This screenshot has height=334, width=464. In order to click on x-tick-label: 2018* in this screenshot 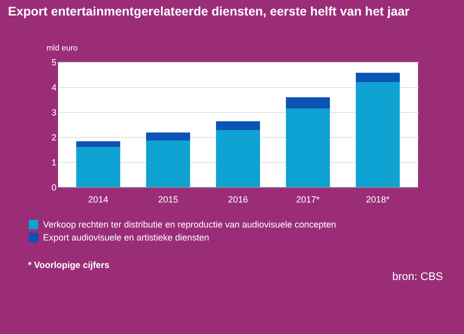, I will do `click(378, 199)`.